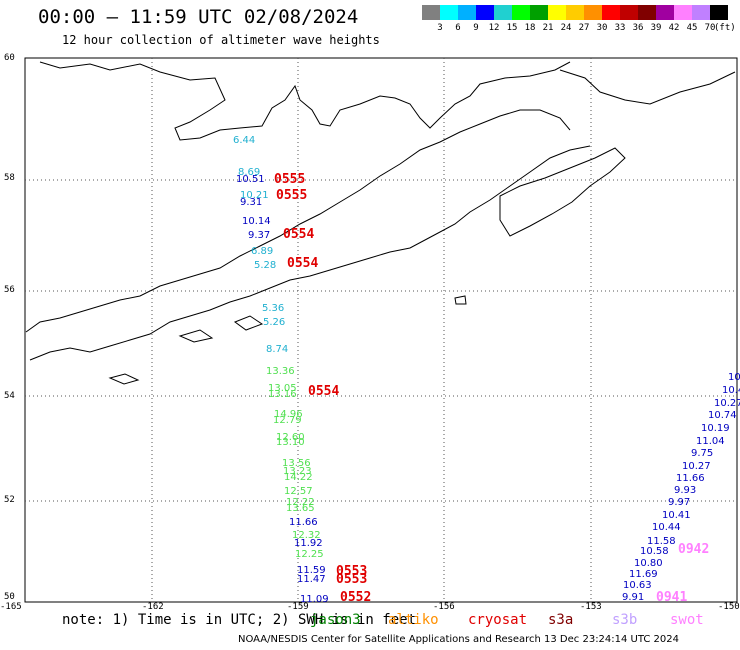 The height and width of the screenshot is (650, 740). I want to click on east-track-value: 10.74, so click(722, 415).